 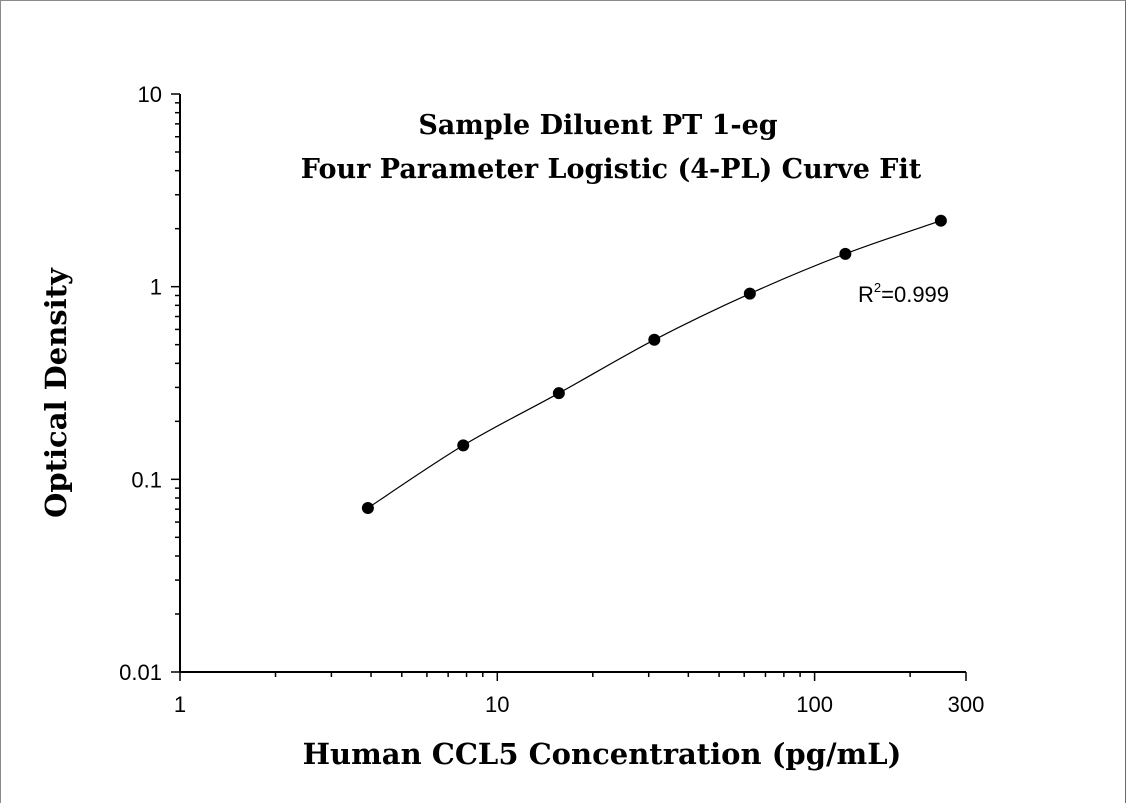 I want to click on r-squared-value: =0.999, so click(x=915, y=294).